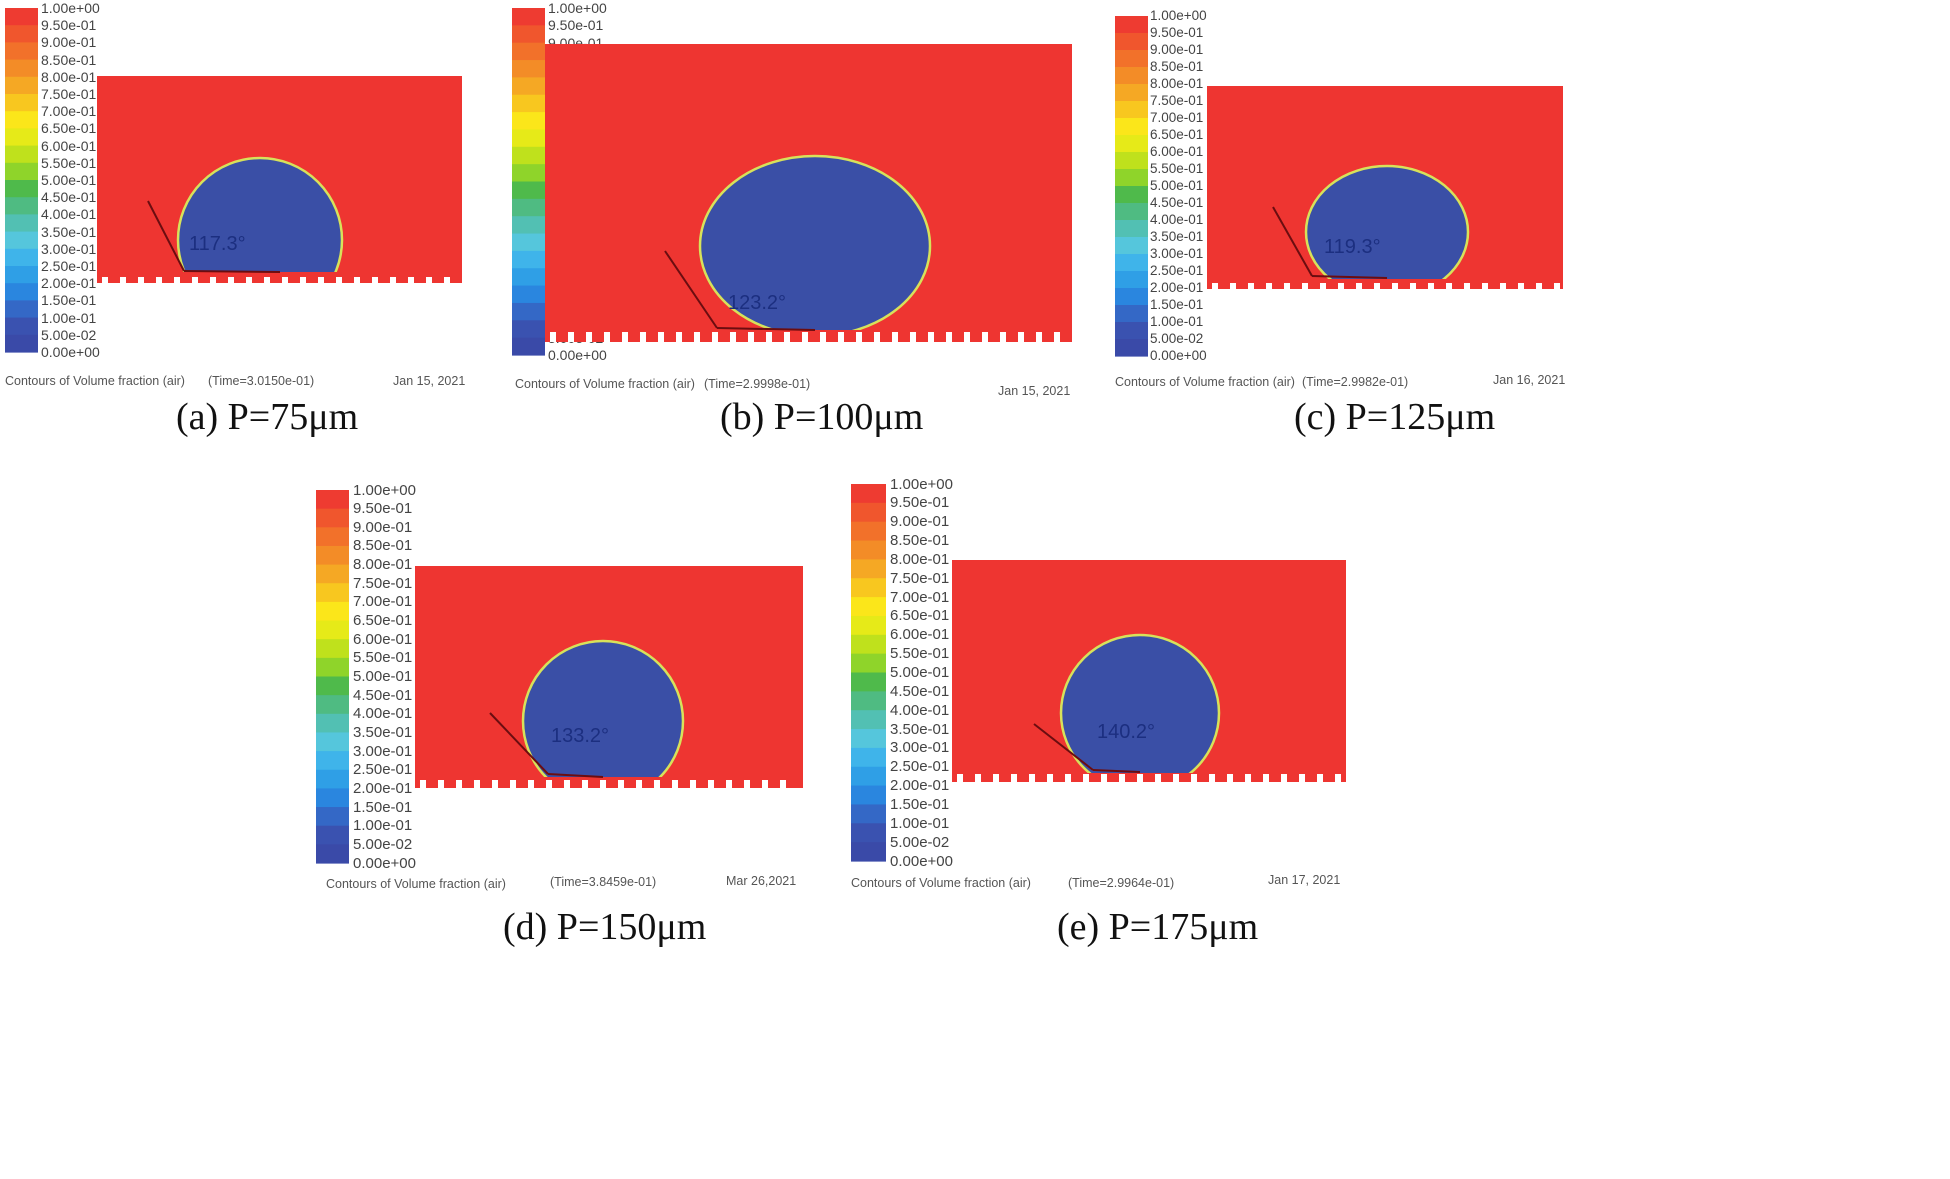 The width and height of the screenshot is (1950, 1179). What do you see at coordinates (416, 884) in the screenshot?
I see `footer-title: Contours of Volume fraction (air)` at bounding box center [416, 884].